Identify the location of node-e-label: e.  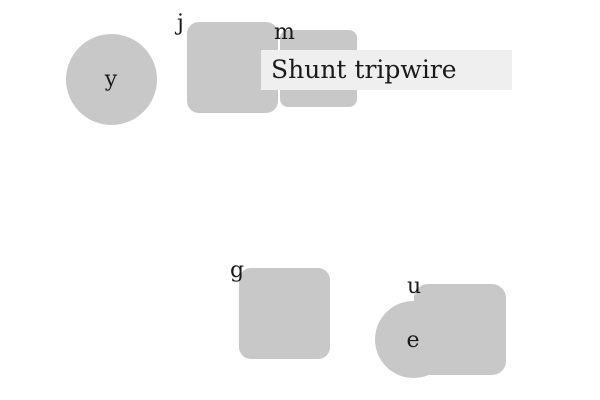
(413, 340).